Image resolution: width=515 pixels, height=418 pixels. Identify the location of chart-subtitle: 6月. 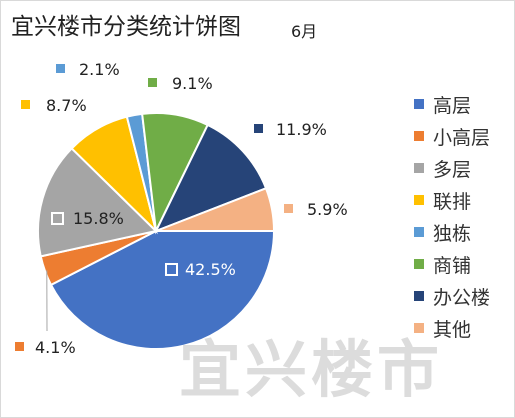
(304, 31).